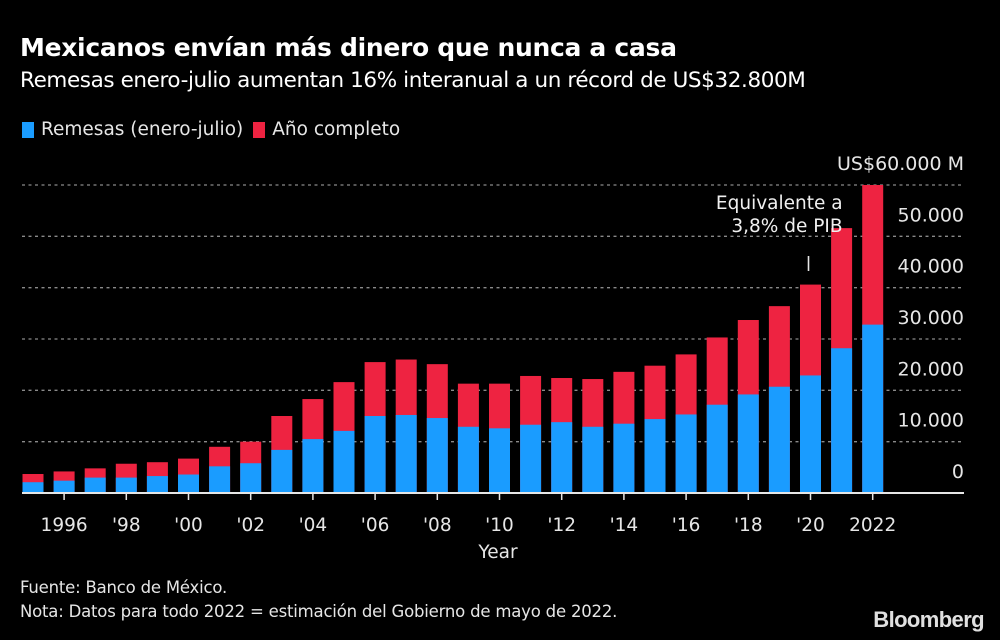  What do you see at coordinates (259, 129) in the screenshot?
I see `legend-swatch-anio-completo` at bounding box center [259, 129].